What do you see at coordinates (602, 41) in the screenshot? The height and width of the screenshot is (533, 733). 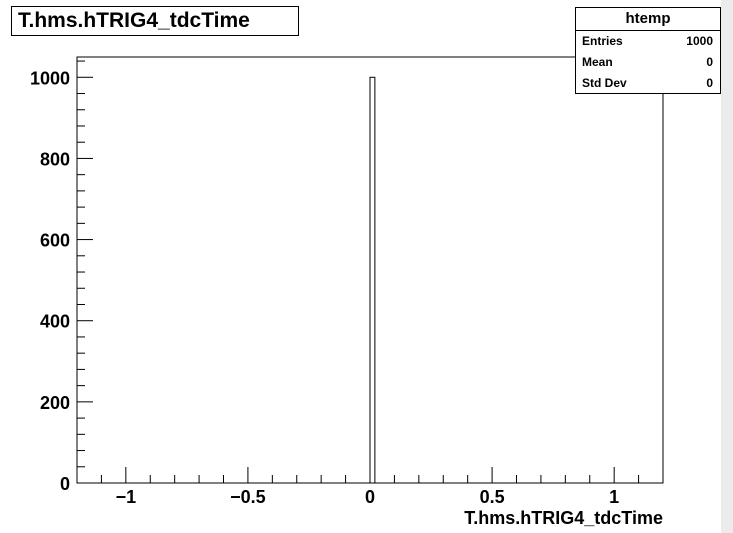 I see `stats-label: Entries` at bounding box center [602, 41].